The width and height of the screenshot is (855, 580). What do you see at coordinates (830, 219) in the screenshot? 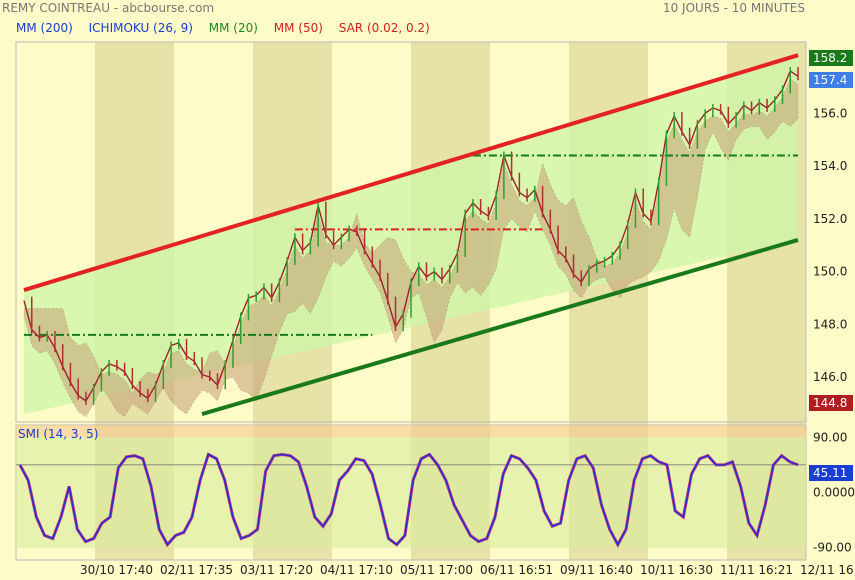
I see `price-tick-label: 152.0` at bounding box center [830, 219].